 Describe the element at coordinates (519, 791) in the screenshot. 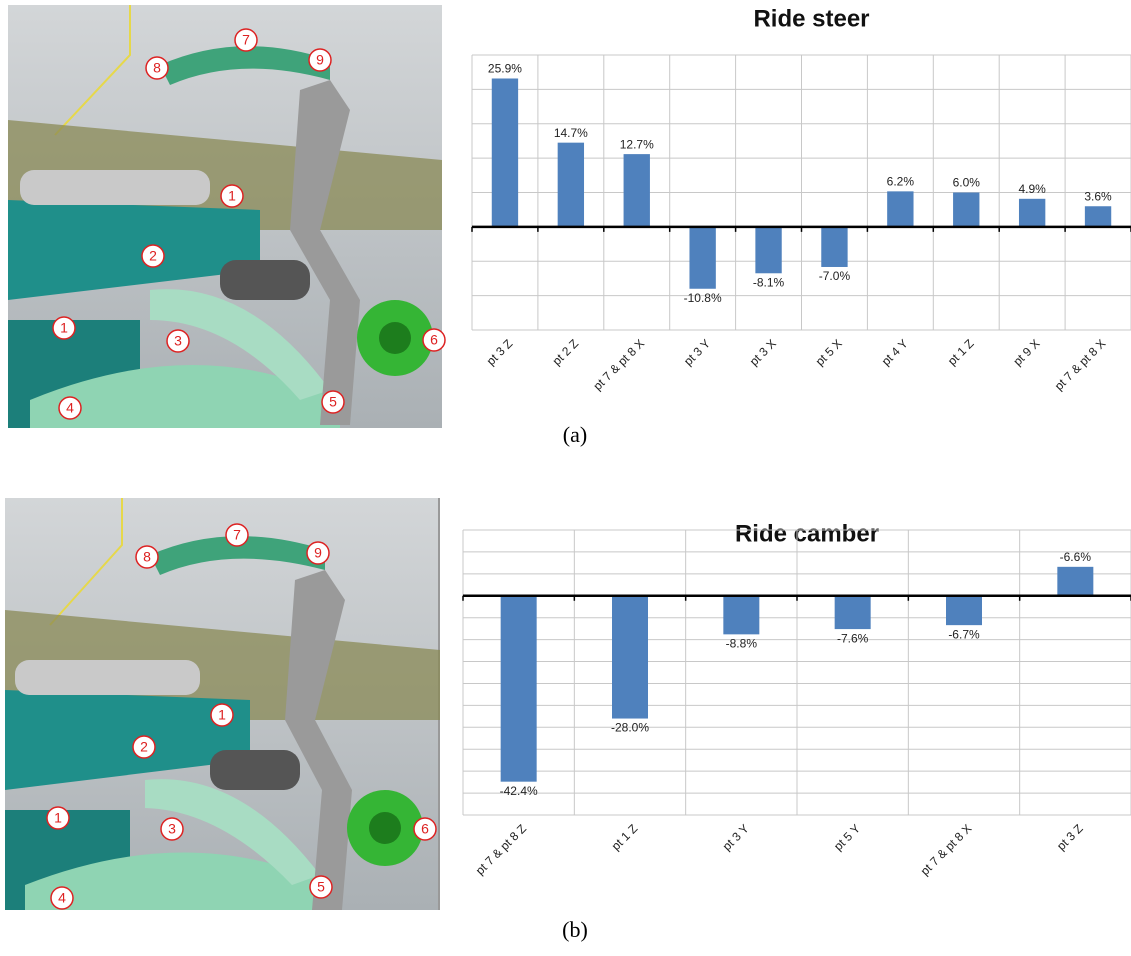

I see `value-label: -42.4%` at that location.